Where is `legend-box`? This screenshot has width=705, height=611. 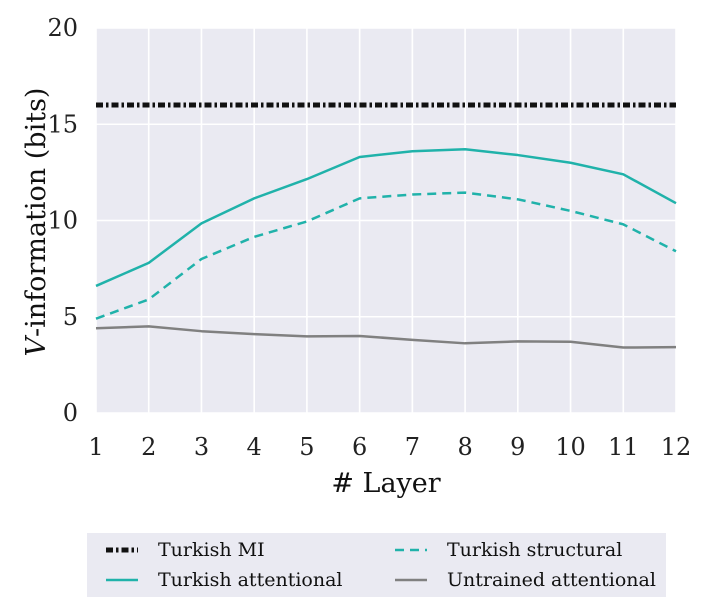 legend-box is located at coordinates (376, 565).